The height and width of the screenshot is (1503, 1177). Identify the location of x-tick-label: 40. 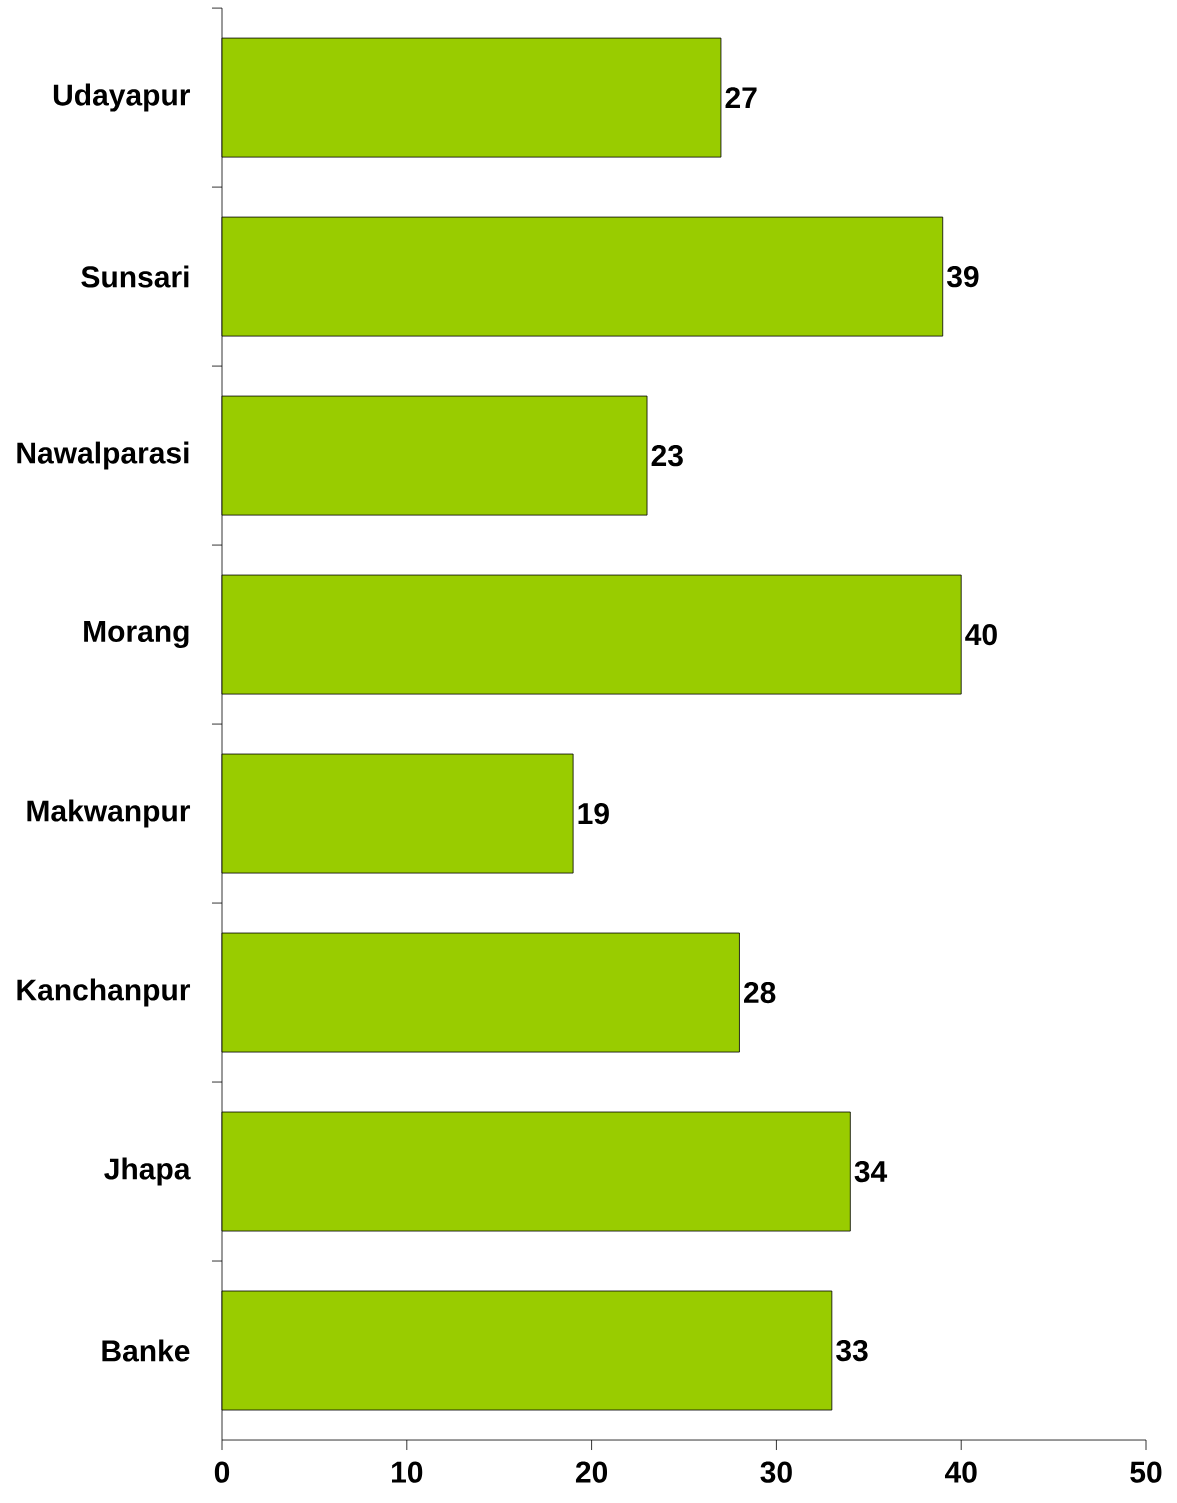
(960, 1472).